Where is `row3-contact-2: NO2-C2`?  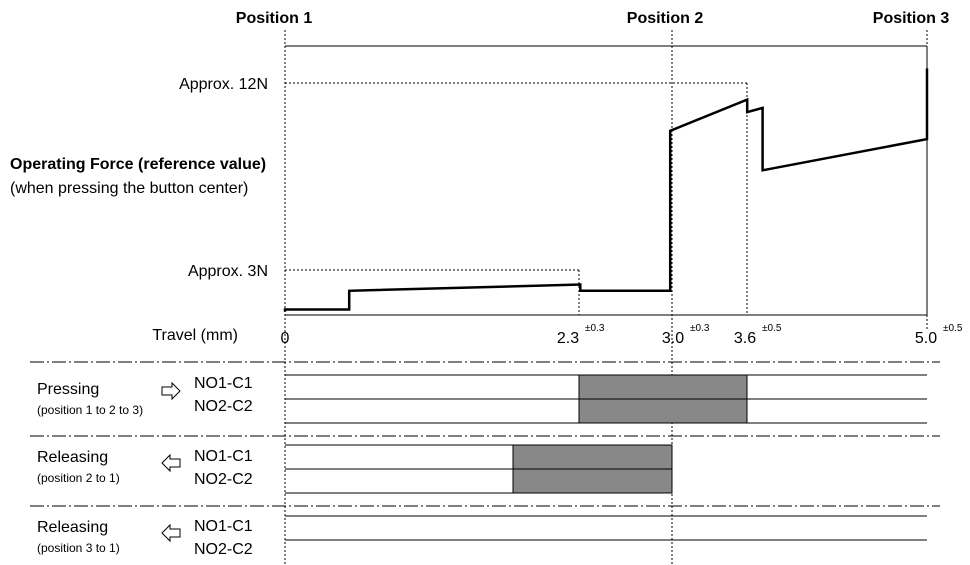
row3-contact-2: NO2-C2 is located at coordinates (223, 549).